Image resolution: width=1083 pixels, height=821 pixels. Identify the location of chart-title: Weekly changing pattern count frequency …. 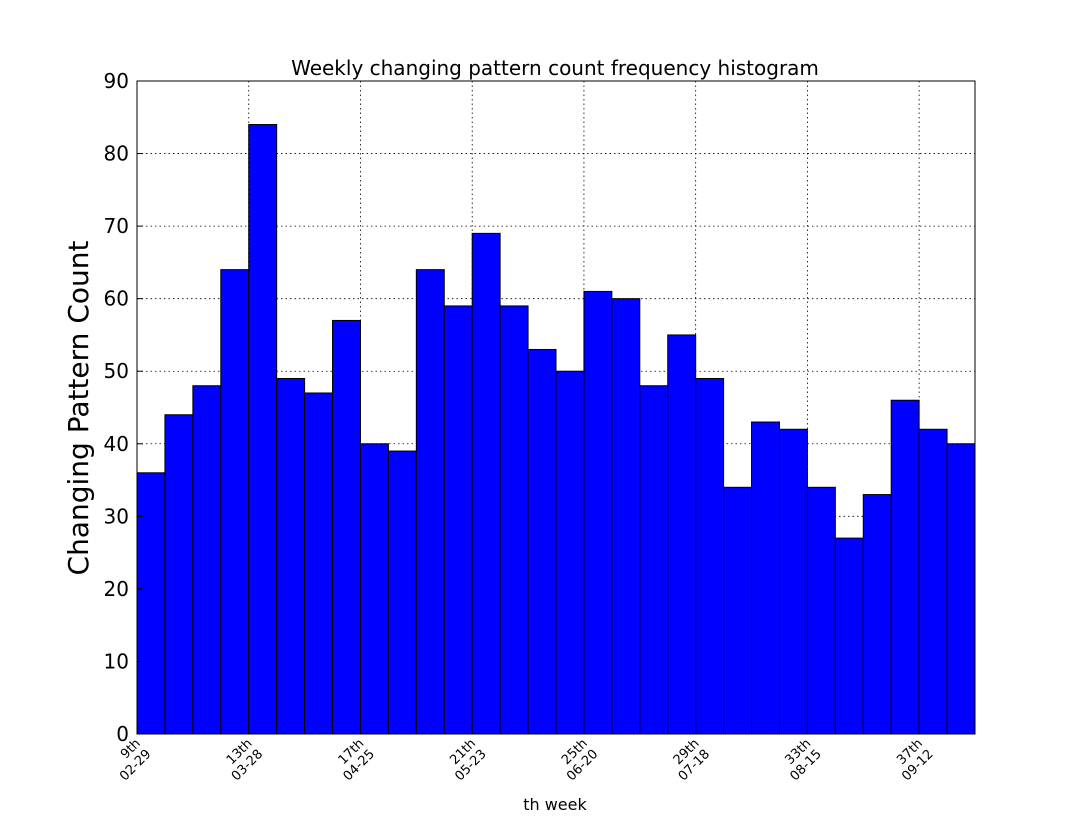
(555, 68).